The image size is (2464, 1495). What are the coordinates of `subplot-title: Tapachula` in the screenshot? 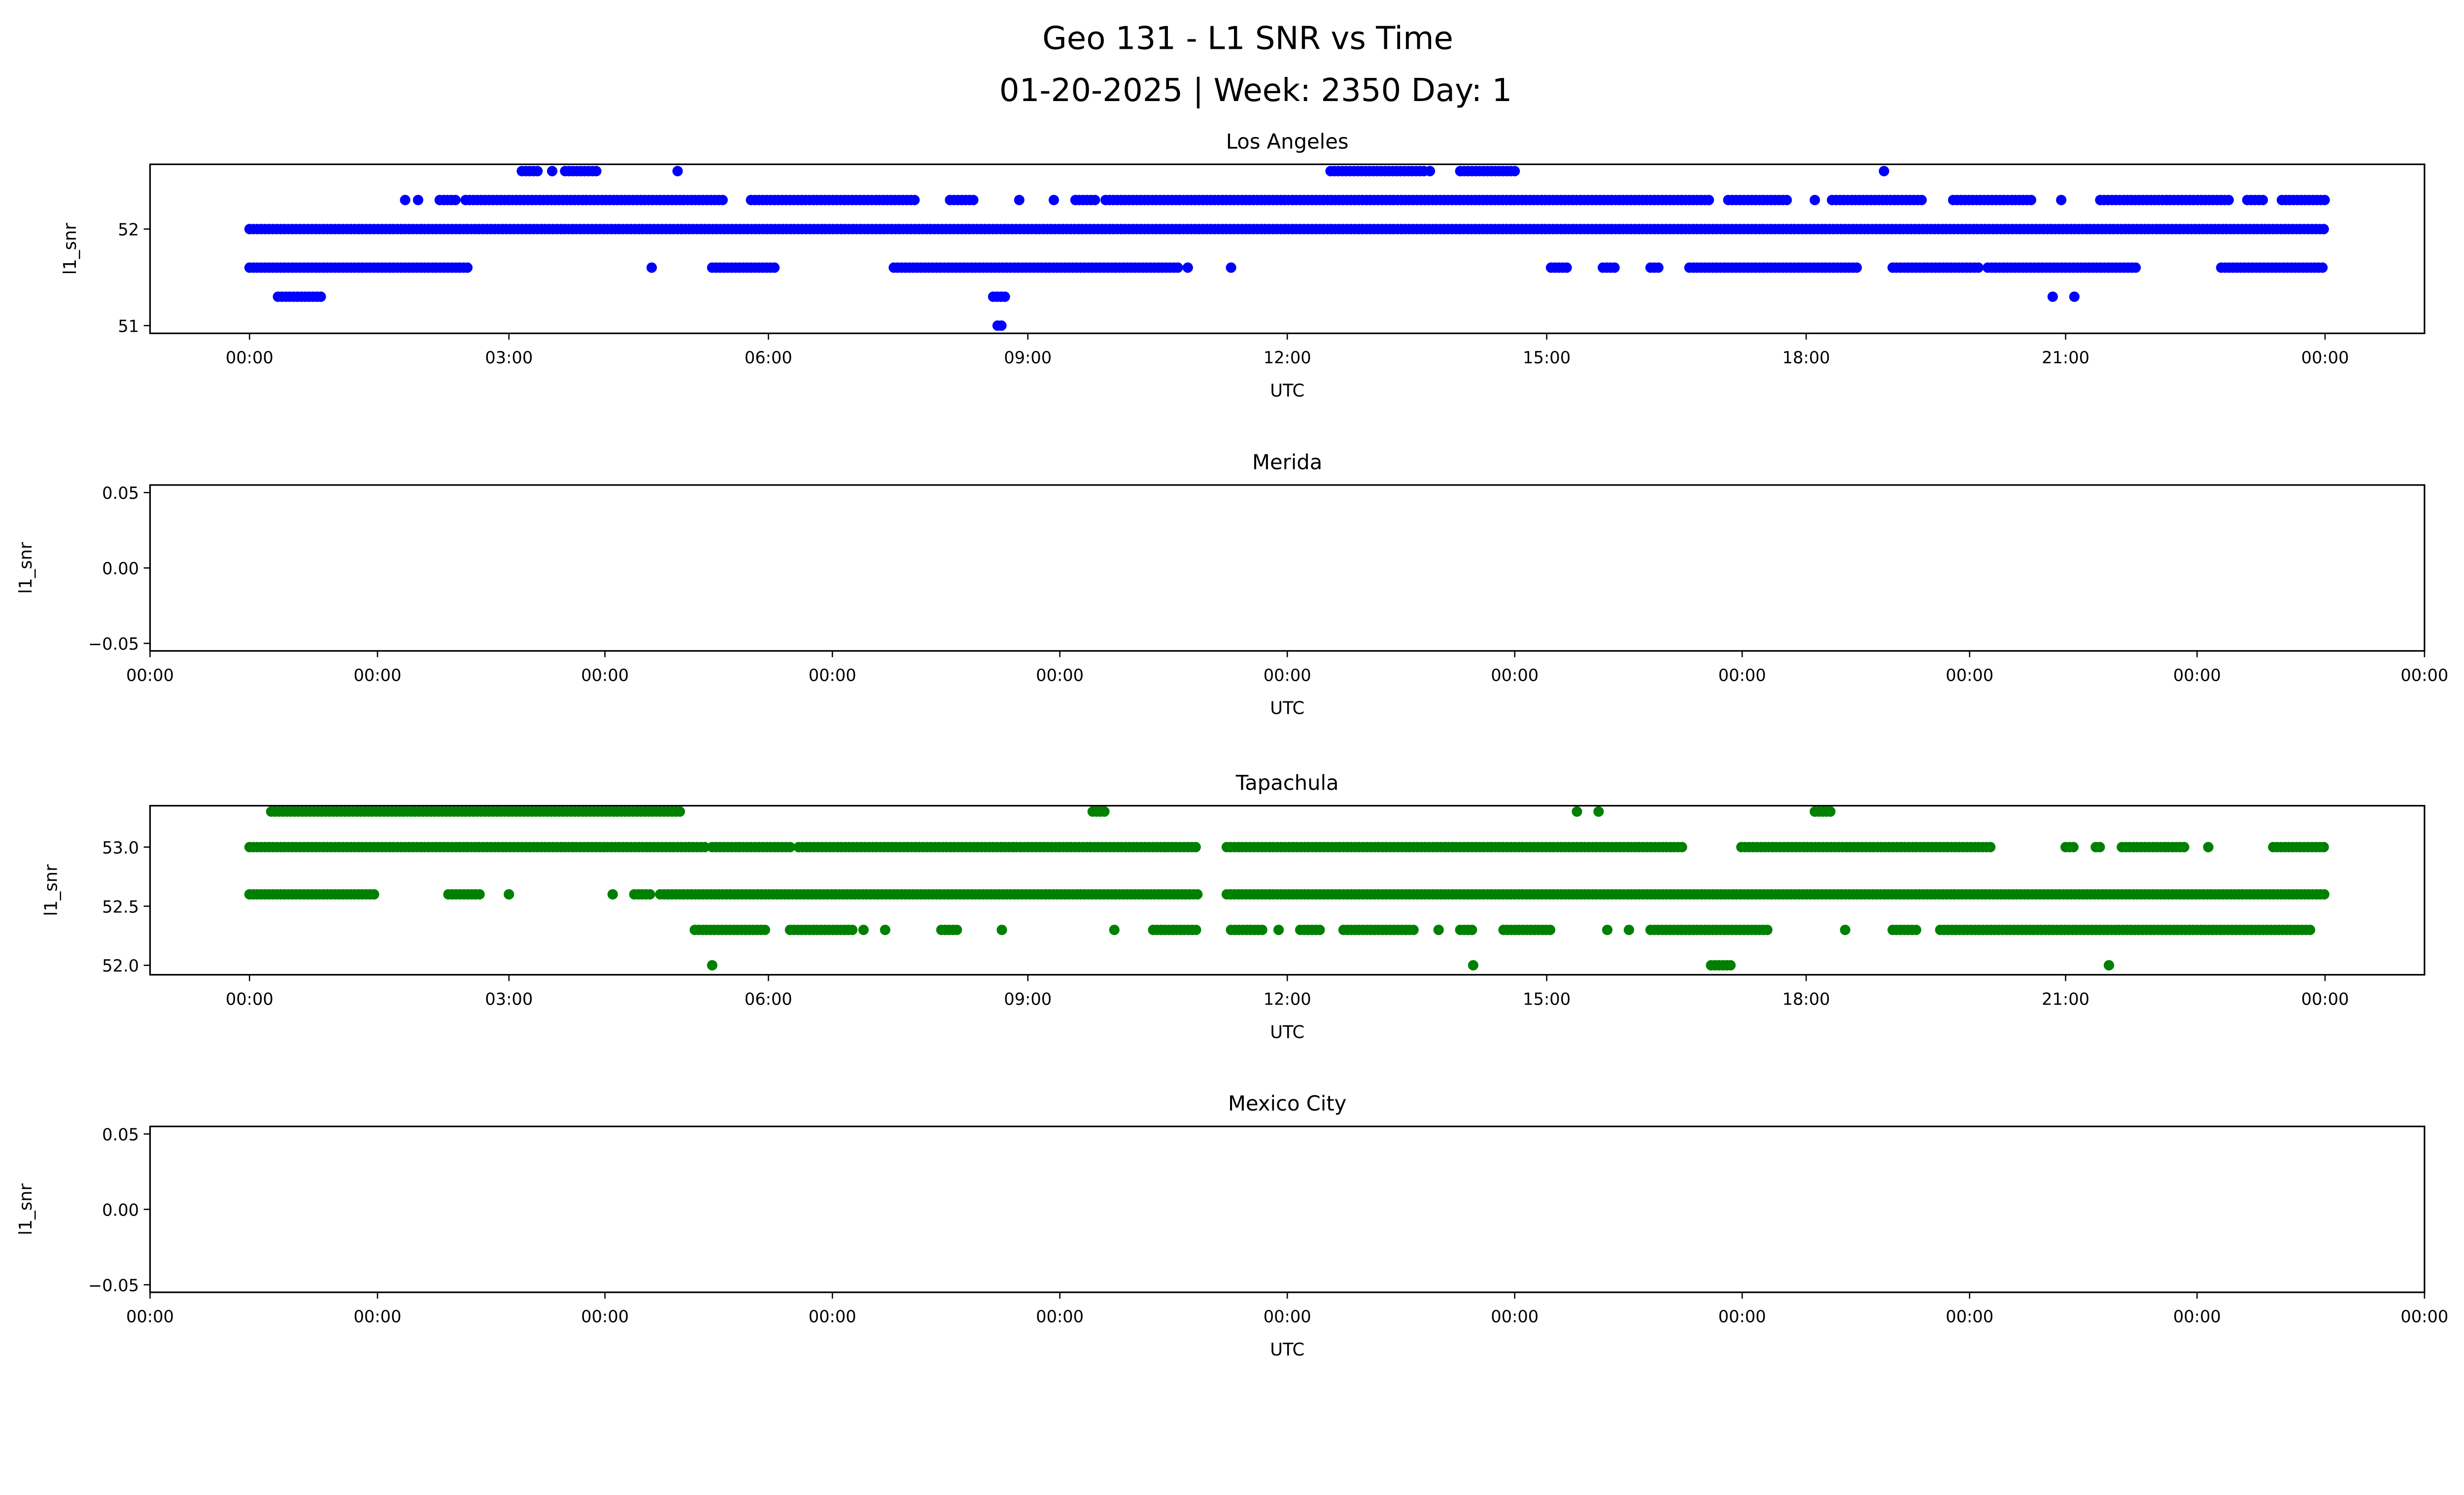 It's located at (1287, 783).